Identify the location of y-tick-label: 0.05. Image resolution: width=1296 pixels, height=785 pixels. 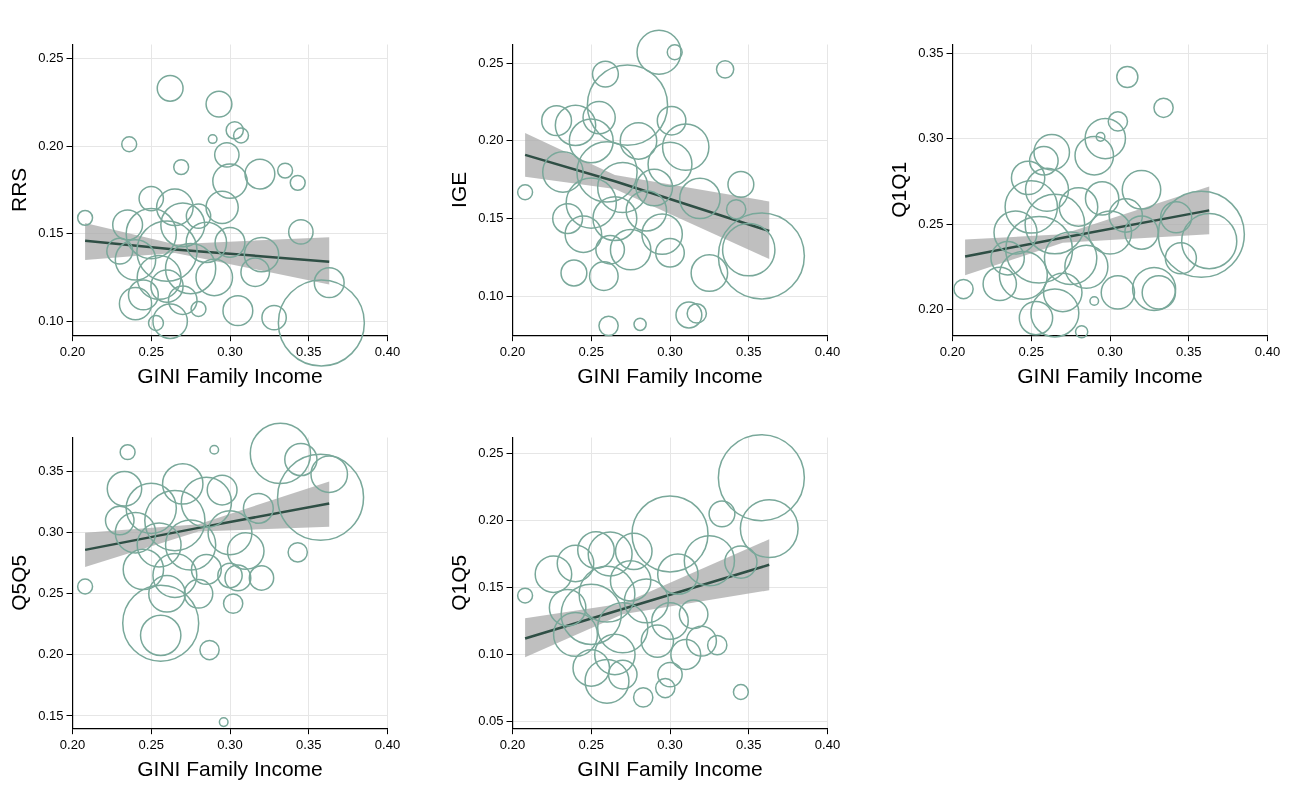
(491, 721).